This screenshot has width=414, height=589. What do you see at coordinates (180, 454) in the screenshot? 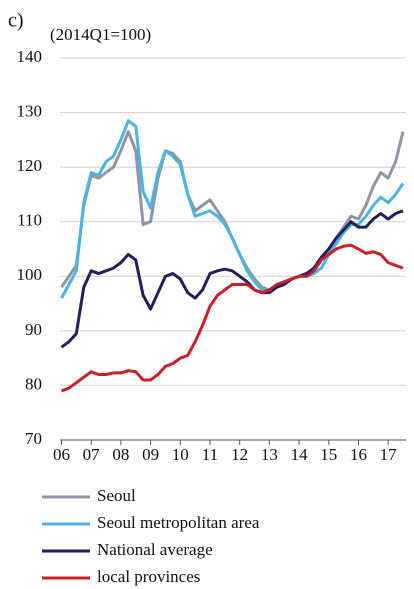
I see `x-tick-label: 10` at bounding box center [180, 454].